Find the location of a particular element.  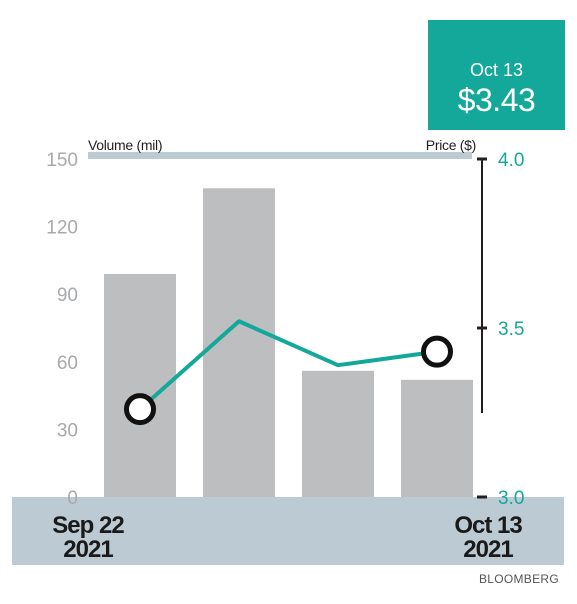

x-axis-band is located at coordinates (288, 531).